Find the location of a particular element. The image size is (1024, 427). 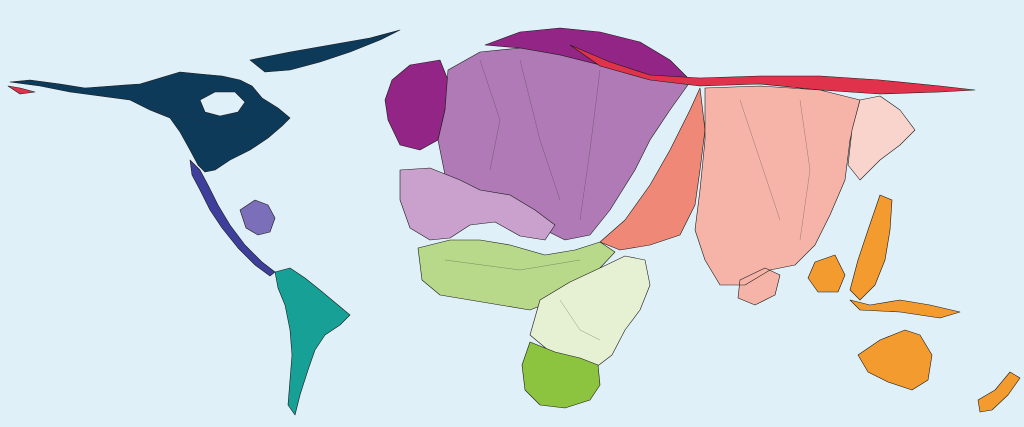

region-southeast-asia is located at coordinates (884, 256).